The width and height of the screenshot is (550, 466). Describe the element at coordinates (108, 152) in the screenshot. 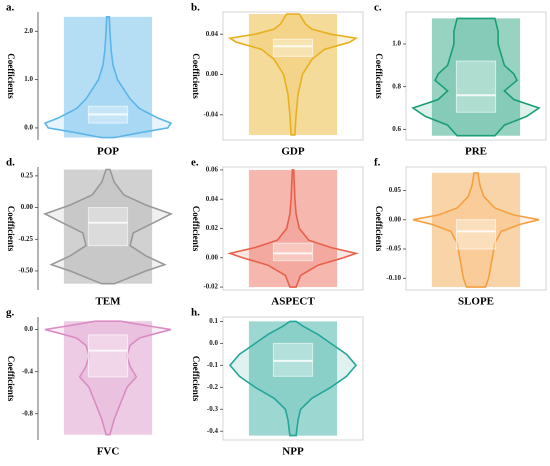

I see `x-axis-label: POP` at that location.